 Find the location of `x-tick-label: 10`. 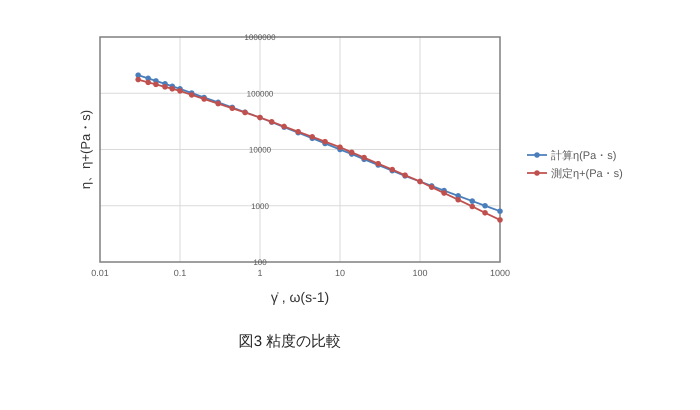

x-tick-label: 10 is located at coordinates (340, 273).